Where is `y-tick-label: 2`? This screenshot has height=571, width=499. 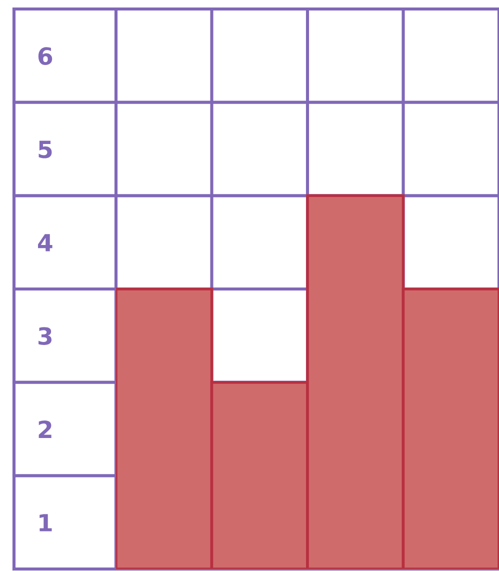 y-tick-label: 2 is located at coordinates (45, 429).